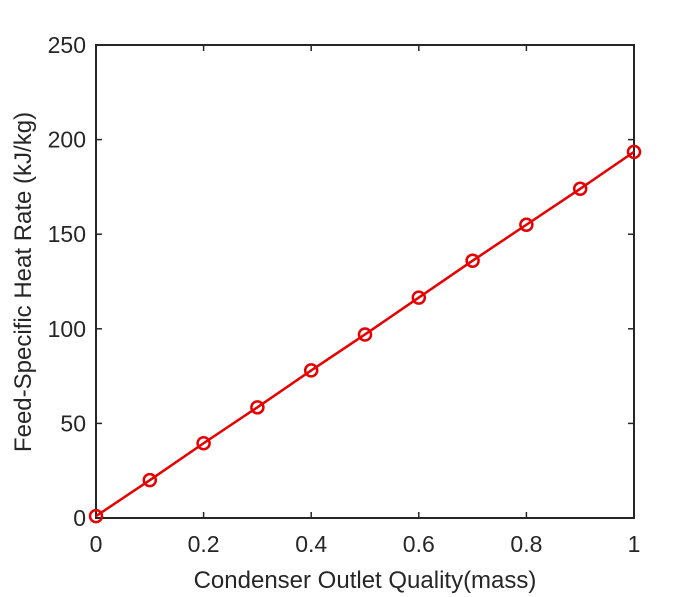  What do you see at coordinates (67, 281) in the screenshot?
I see `y-axis-tick-labels: 0 50 100 150 200 250` at bounding box center [67, 281].